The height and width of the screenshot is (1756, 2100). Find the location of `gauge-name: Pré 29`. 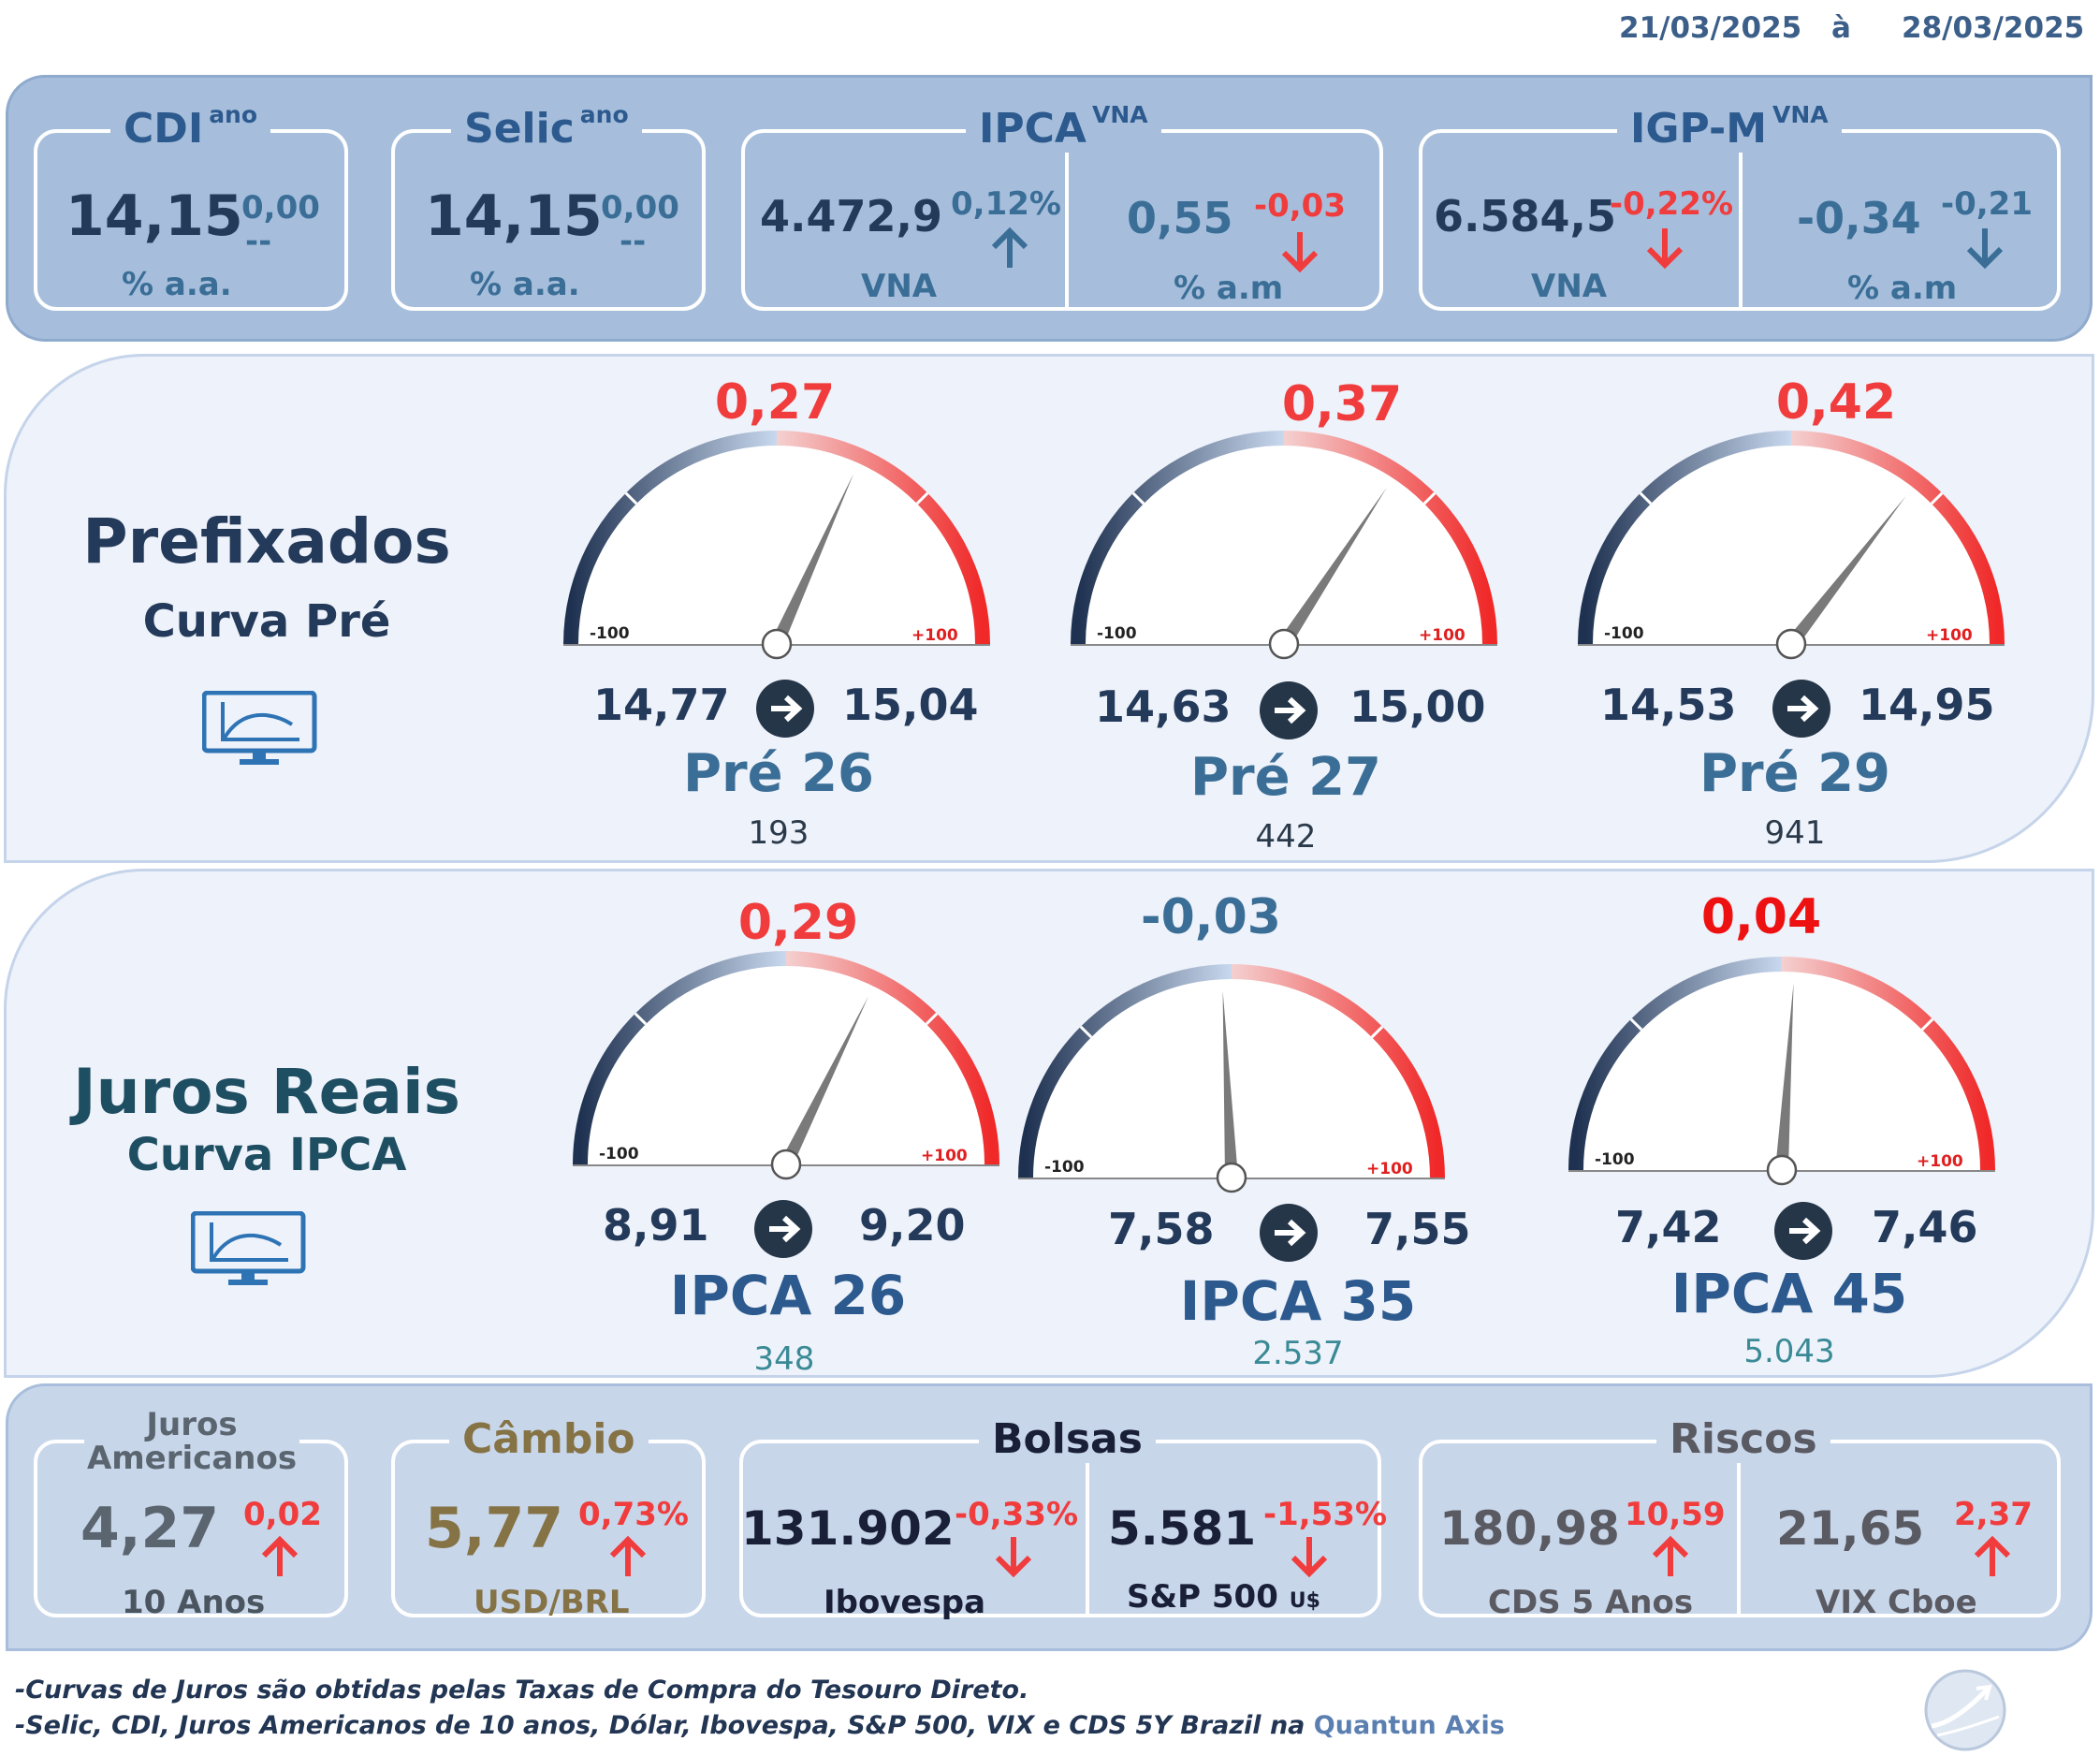

gauge-name: Pré 29 is located at coordinates (1795, 773).